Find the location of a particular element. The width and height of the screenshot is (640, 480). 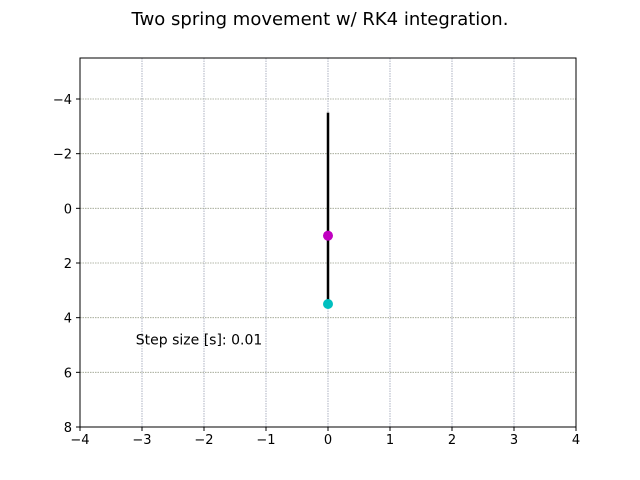

chart-title: Two spring movement w/ RK4 integration. is located at coordinates (320, 19).